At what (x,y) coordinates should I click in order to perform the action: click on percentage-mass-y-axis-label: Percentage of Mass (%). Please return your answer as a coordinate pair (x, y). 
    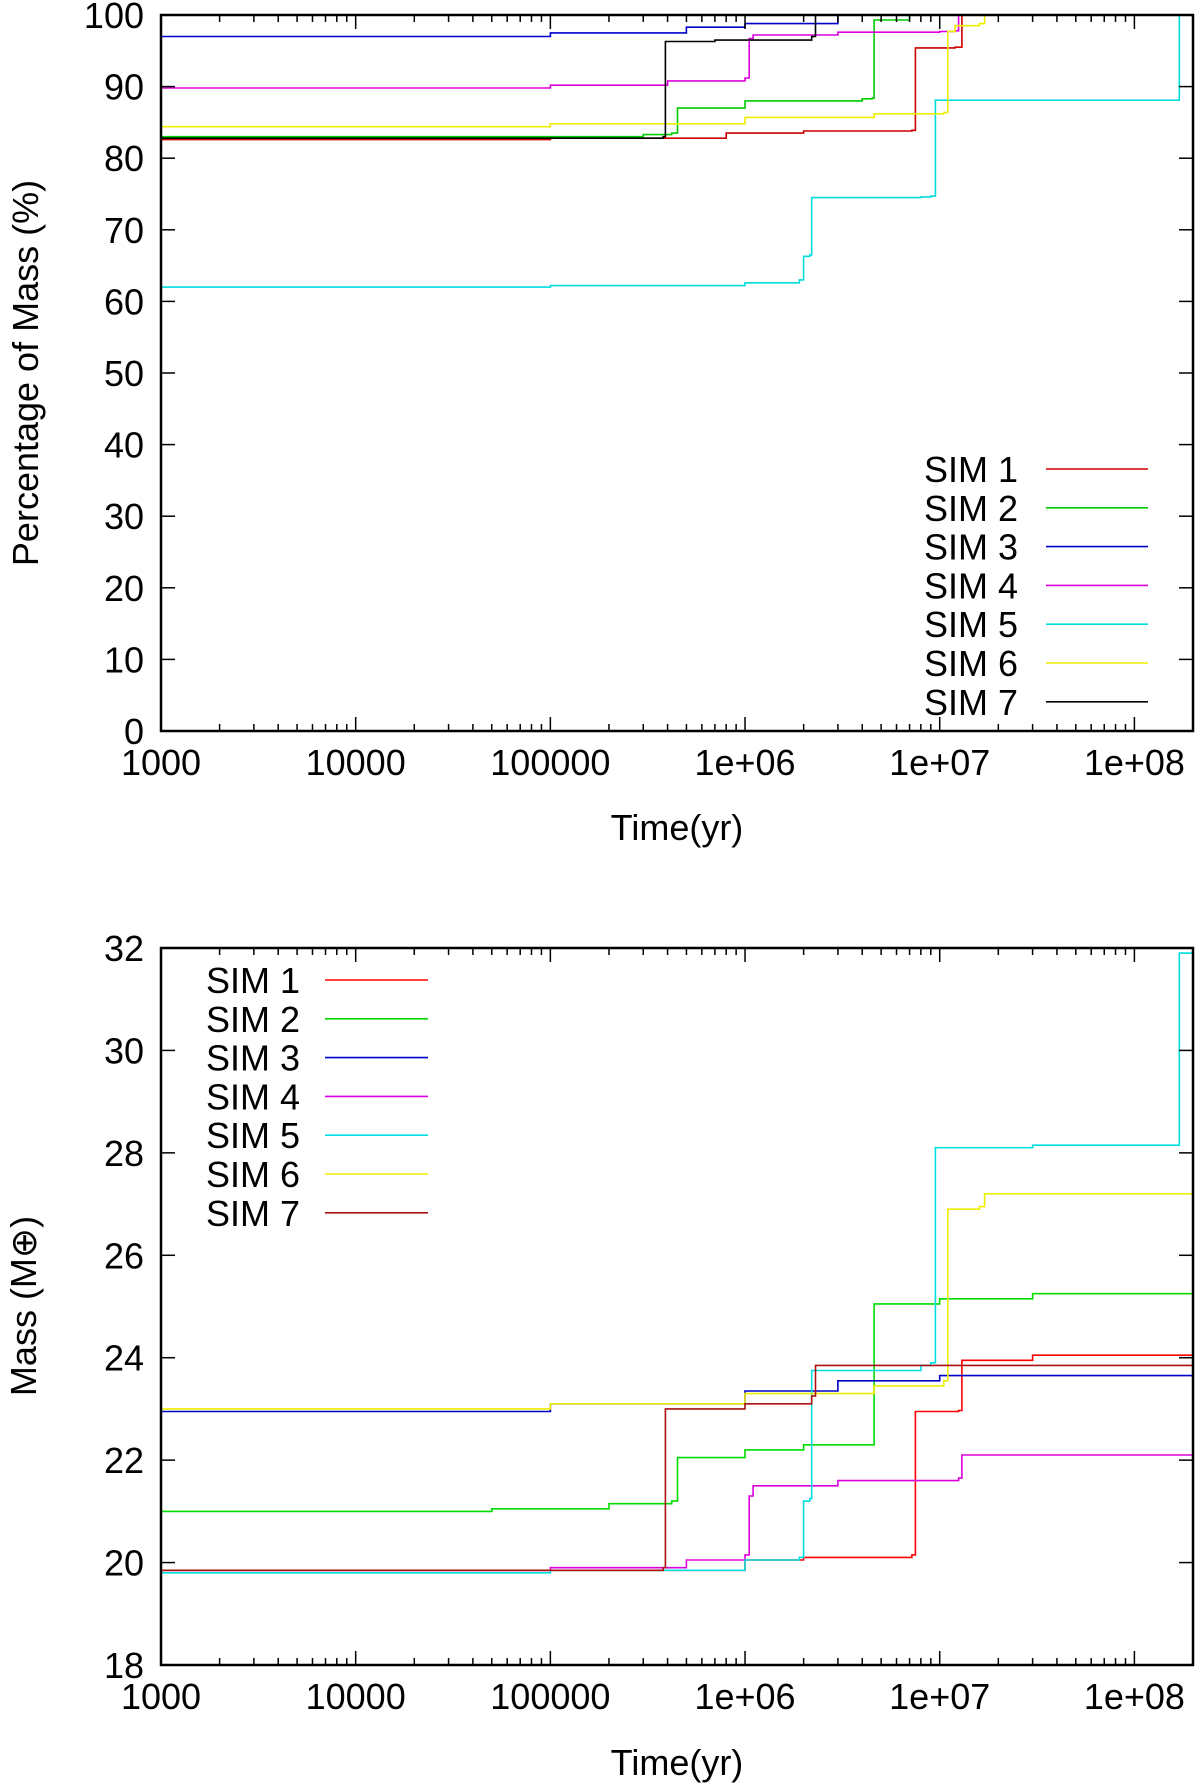
    Looking at the image, I should click on (25, 373).